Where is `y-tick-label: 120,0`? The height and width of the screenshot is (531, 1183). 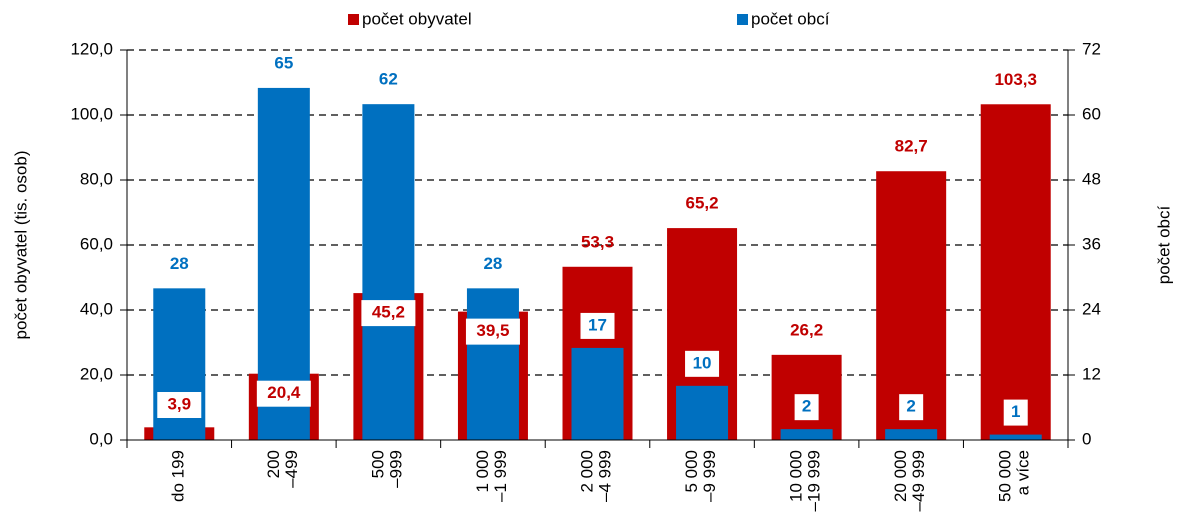 y-tick-label: 120,0 is located at coordinates (91, 48).